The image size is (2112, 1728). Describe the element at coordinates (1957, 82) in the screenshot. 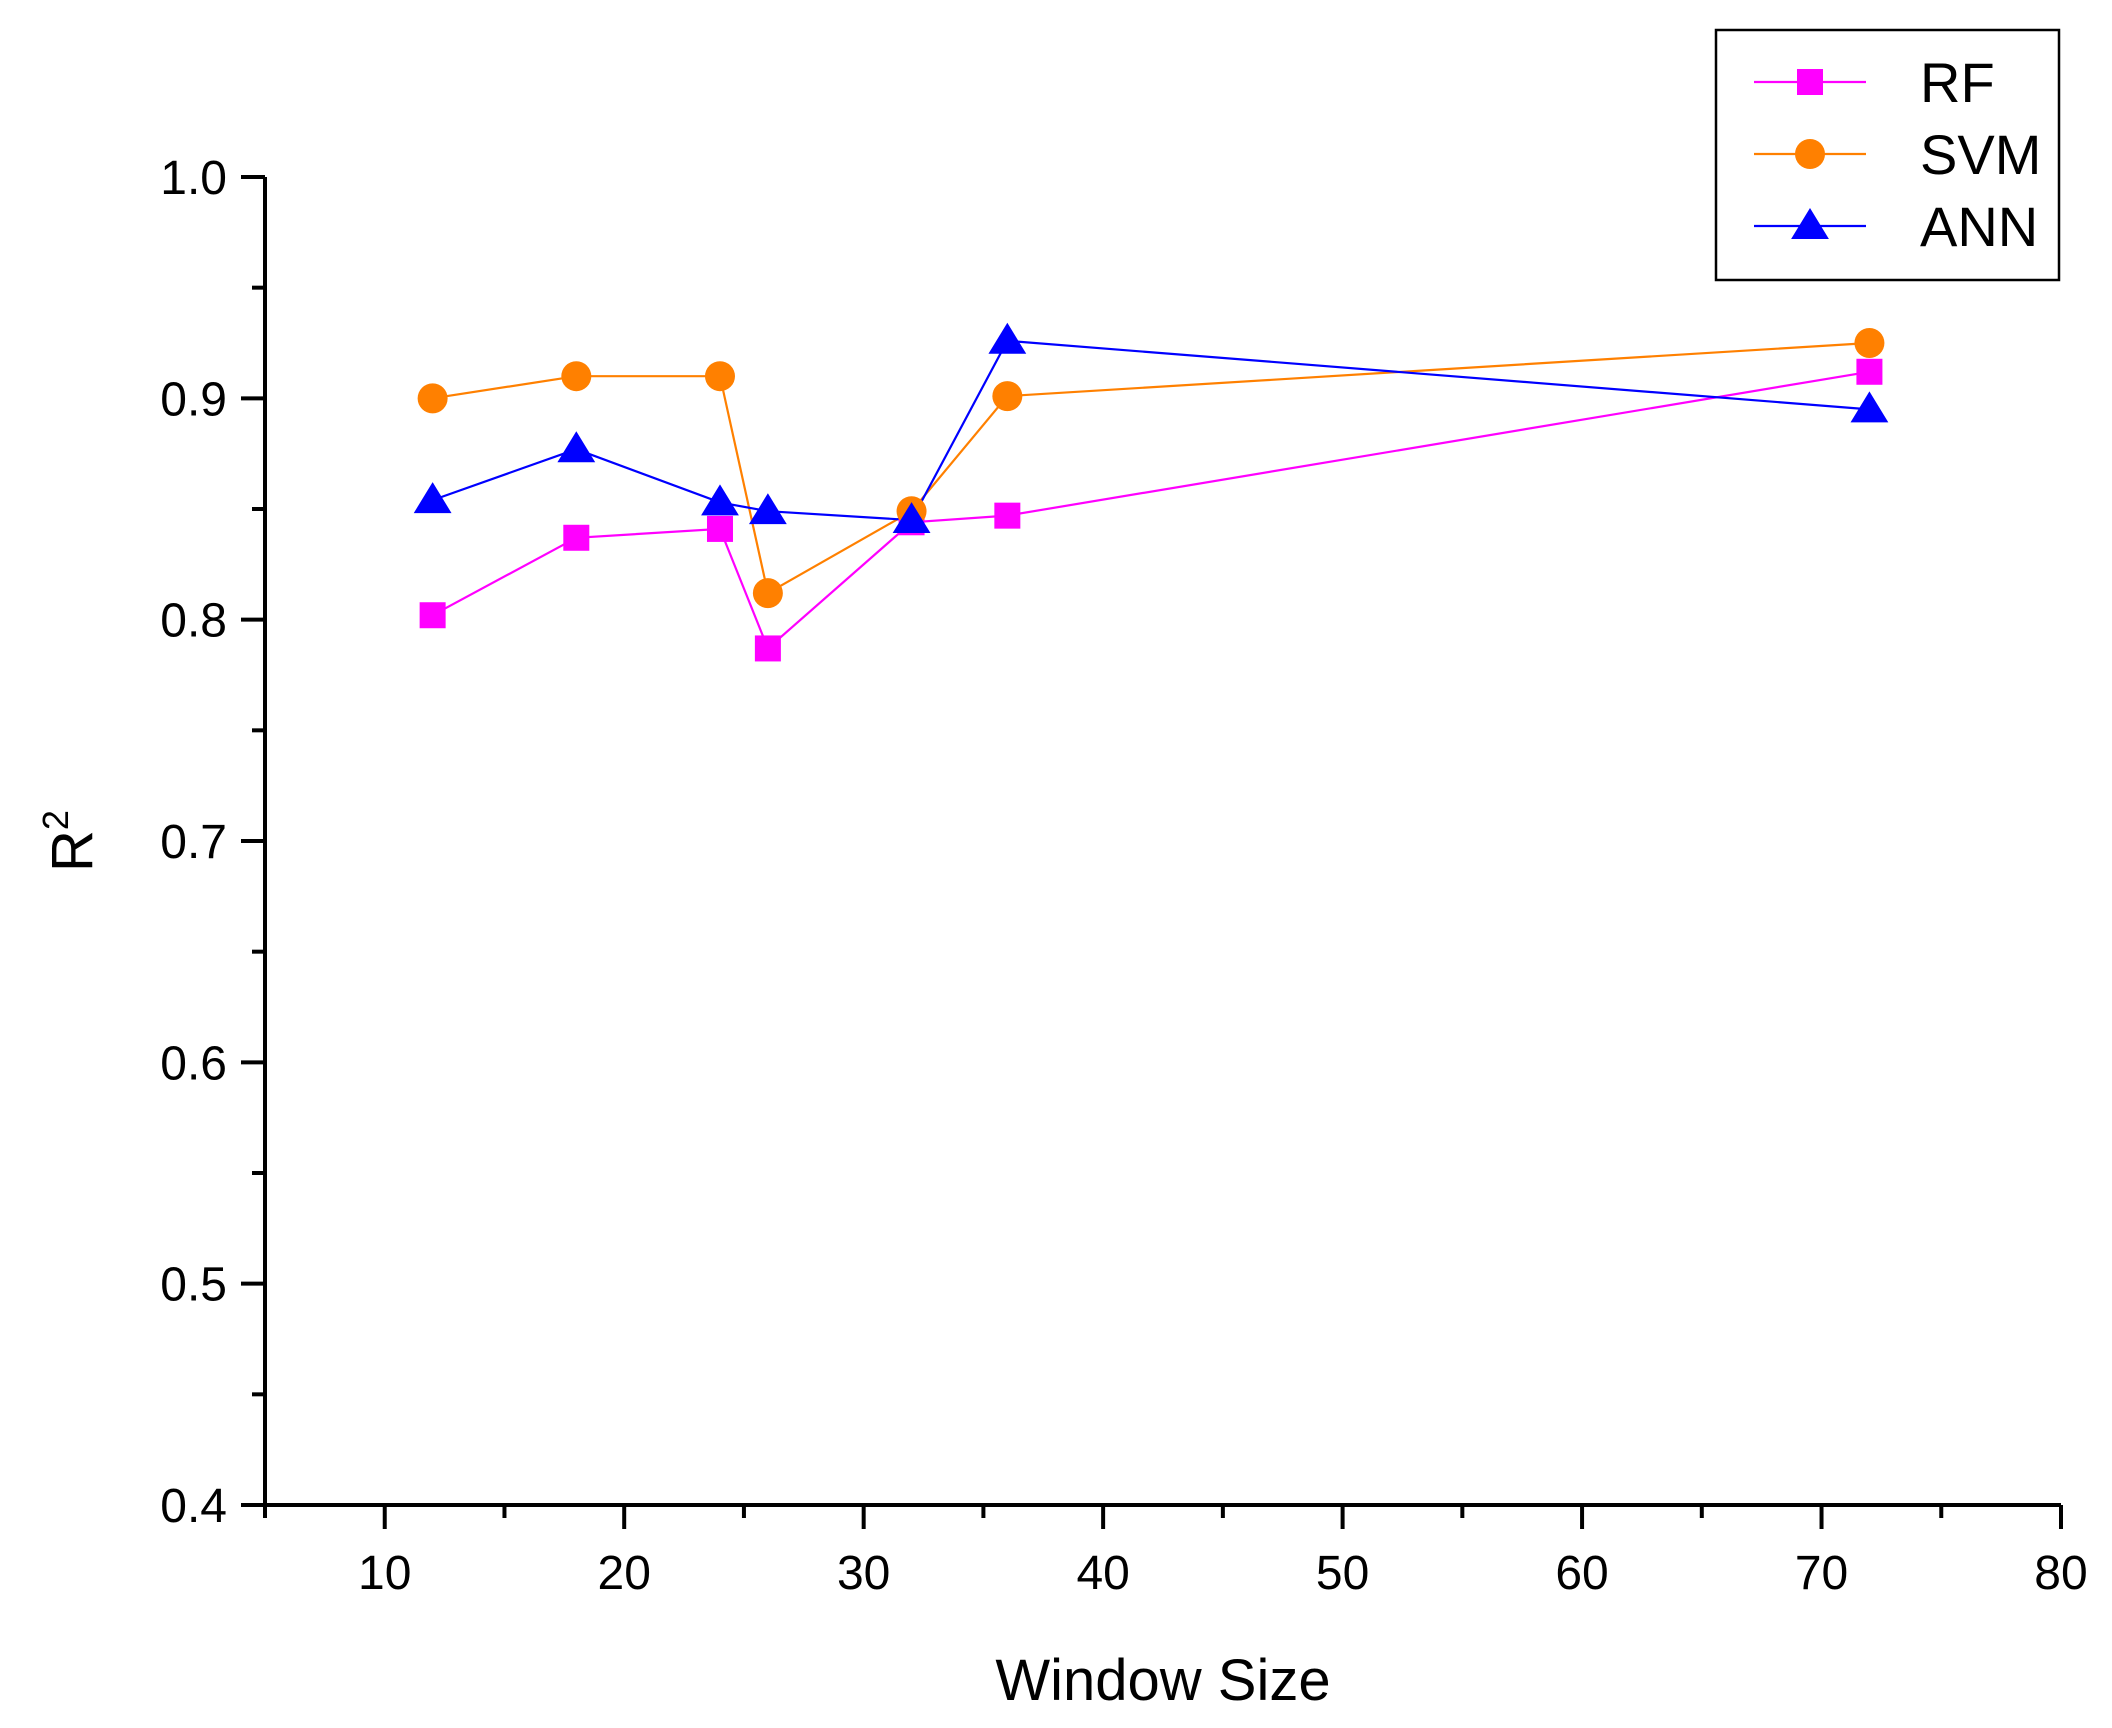

I see `legend-label-rf: RF` at that location.